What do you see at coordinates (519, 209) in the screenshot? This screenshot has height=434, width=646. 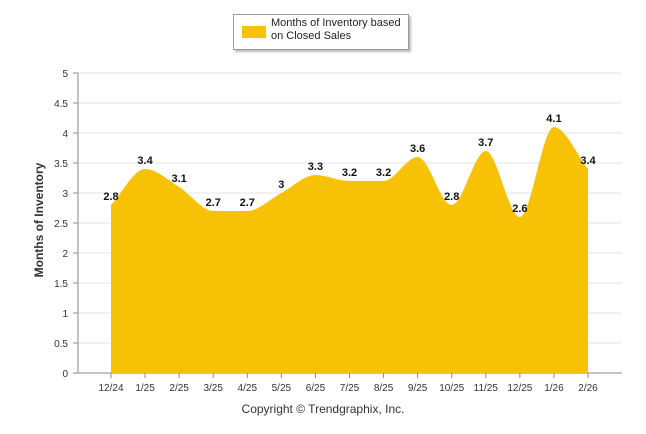 I see `data-label: 2.6` at bounding box center [519, 209].